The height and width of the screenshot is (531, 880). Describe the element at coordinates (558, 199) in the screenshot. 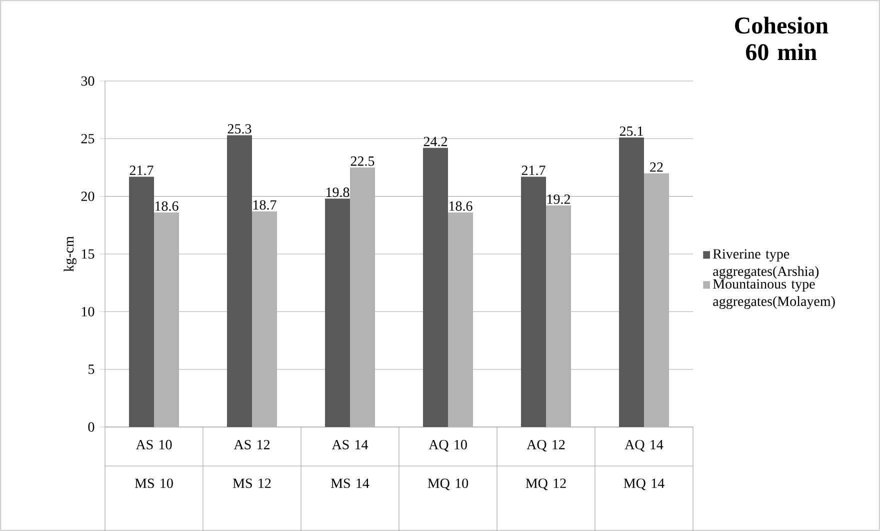

I see `data-label: 19.2` at that location.